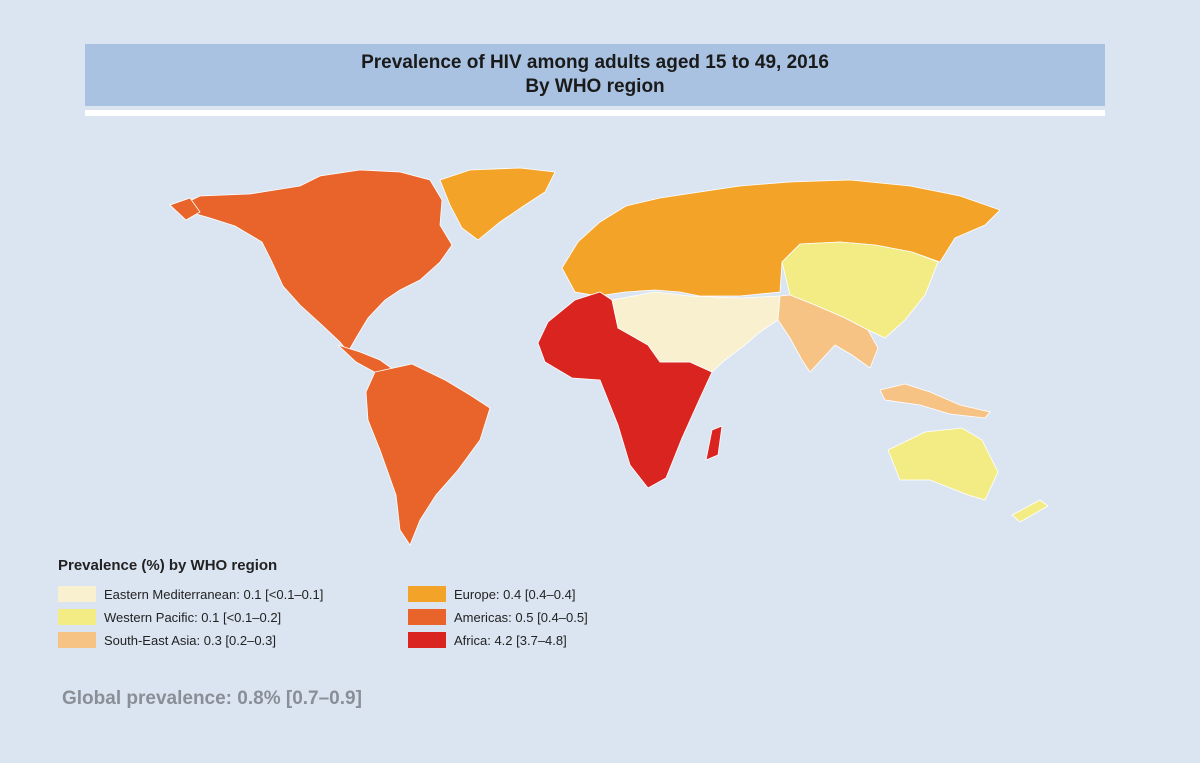 Image resolution: width=1200 pixels, height=763 pixels. What do you see at coordinates (193, 617) in the screenshot?
I see `legend-label: Western Pacific: 0.1 [<0.1–0.2]` at bounding box center [193, 617].